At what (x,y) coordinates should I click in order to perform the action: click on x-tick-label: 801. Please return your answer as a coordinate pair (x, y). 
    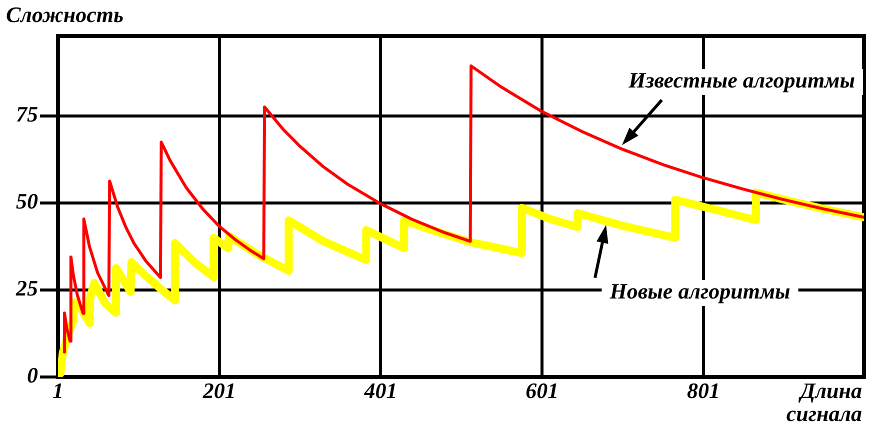
    Looking at the image, I should click on (703, 390).